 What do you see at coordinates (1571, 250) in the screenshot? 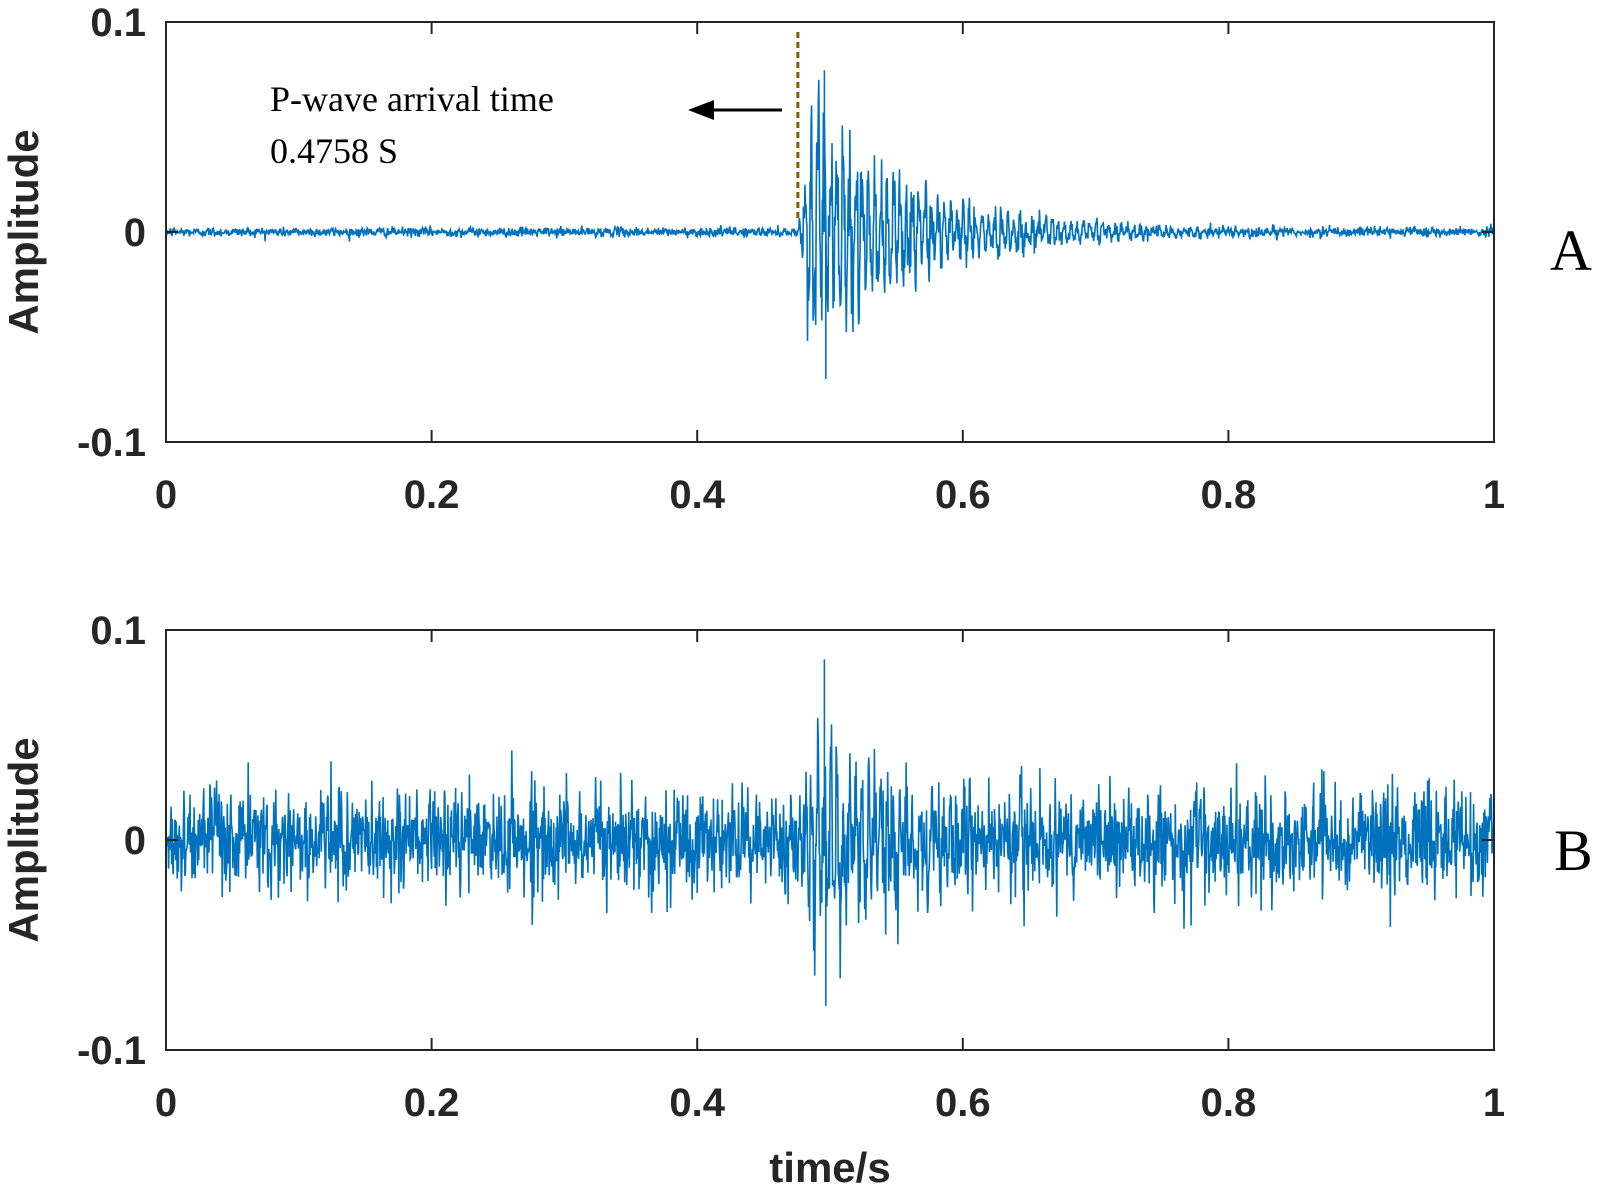
I see `panel-label-a: A` at bounding box center [1571, 250].